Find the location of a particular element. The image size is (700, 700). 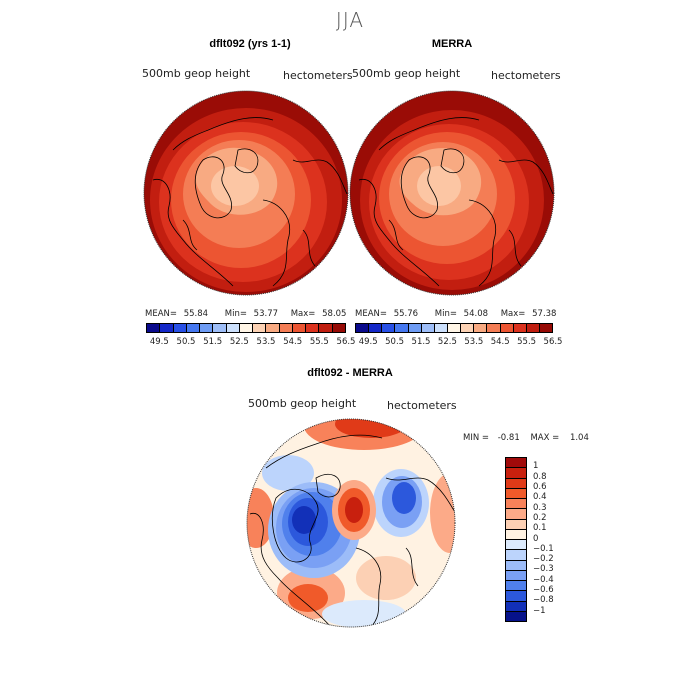

colorbar-tick-label: 1 is located at coordinates (536, 466).